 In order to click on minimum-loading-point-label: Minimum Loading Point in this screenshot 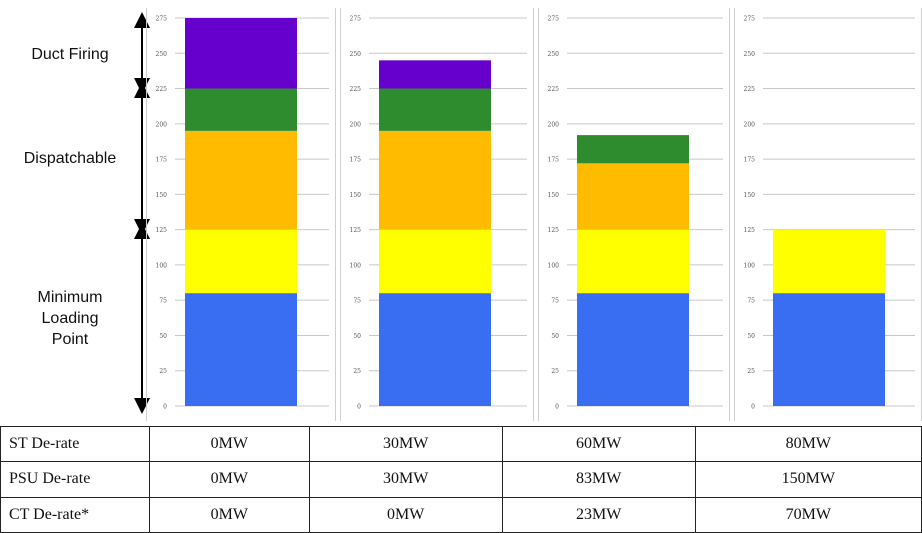, I will do `click(70, 318)`.